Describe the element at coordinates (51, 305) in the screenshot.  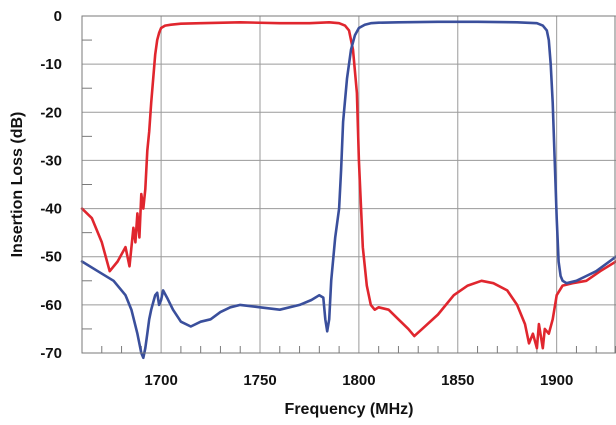
I see `y-tick-label: -60` at that location.